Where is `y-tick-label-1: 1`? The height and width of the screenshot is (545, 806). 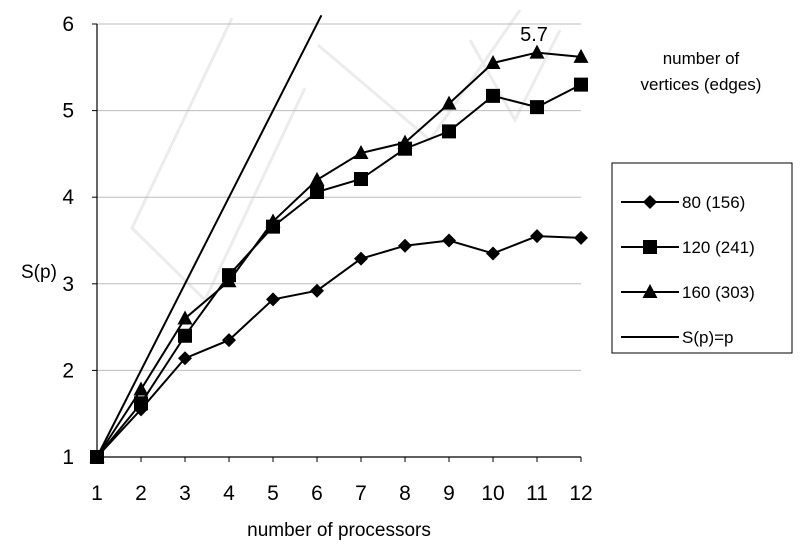 y-tick-label-1: 1 is located at coordinates (68, 457).